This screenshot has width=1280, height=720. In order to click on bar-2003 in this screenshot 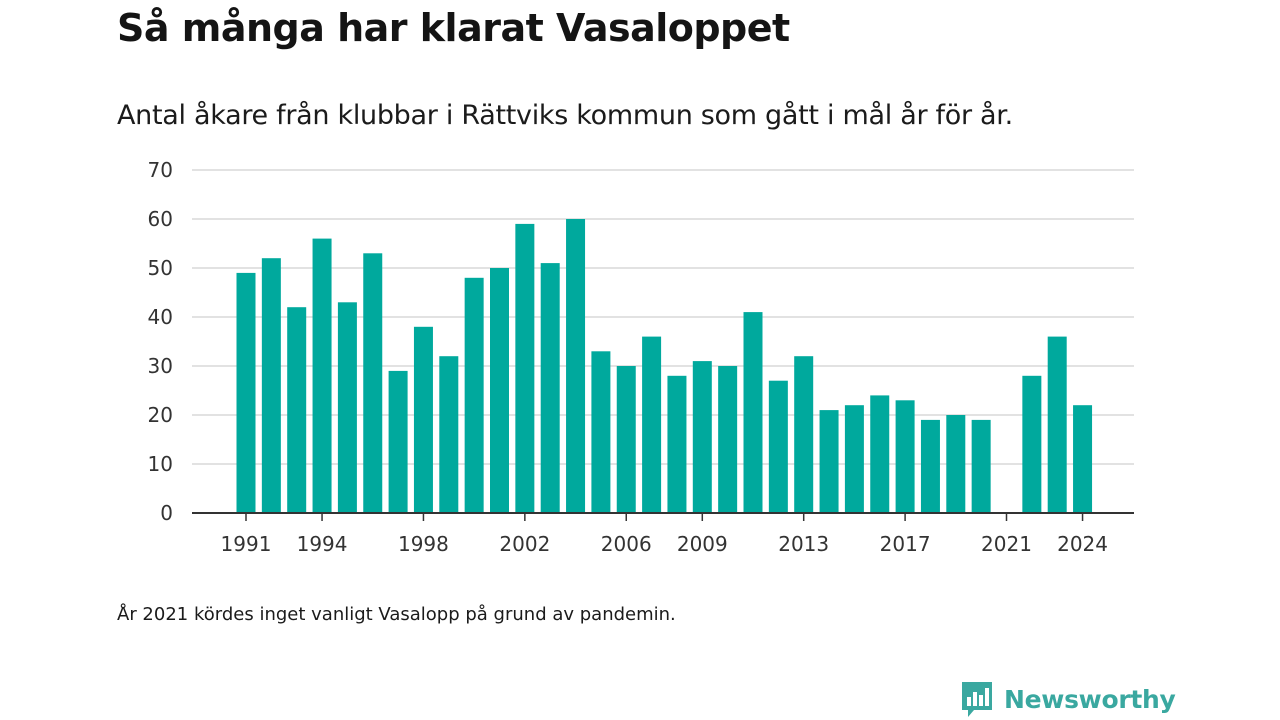, I will do `click(550, 388)`.